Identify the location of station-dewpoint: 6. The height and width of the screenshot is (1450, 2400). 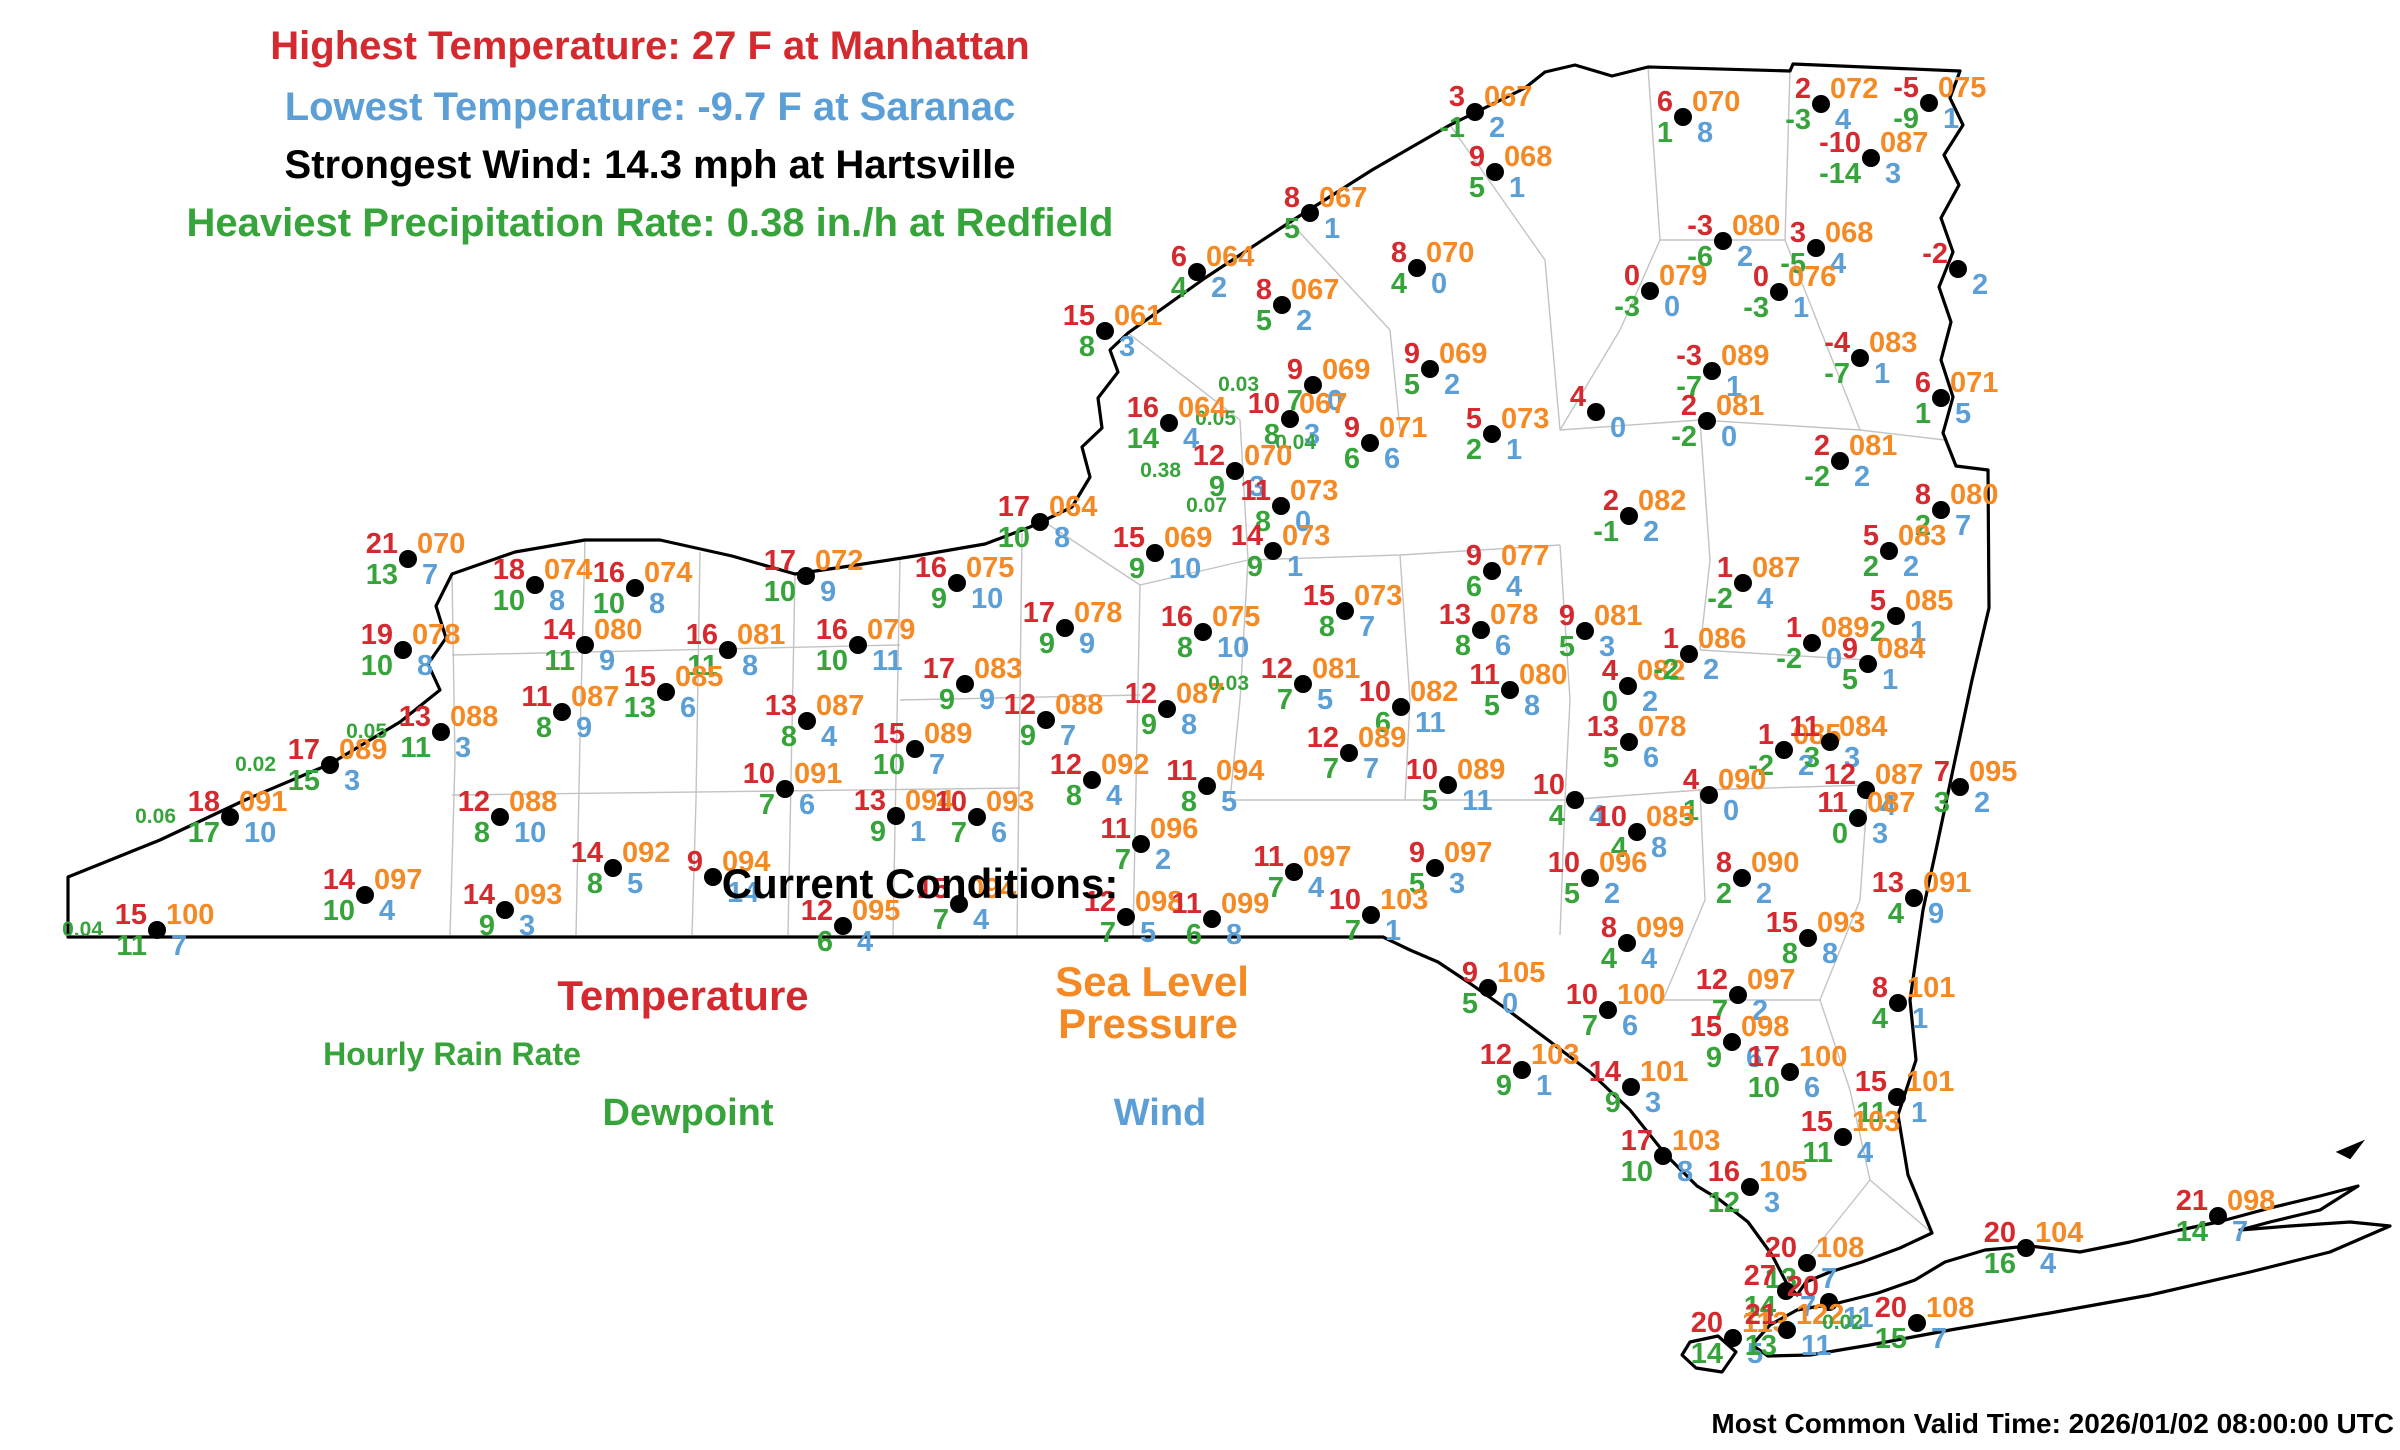
(1351, 459).